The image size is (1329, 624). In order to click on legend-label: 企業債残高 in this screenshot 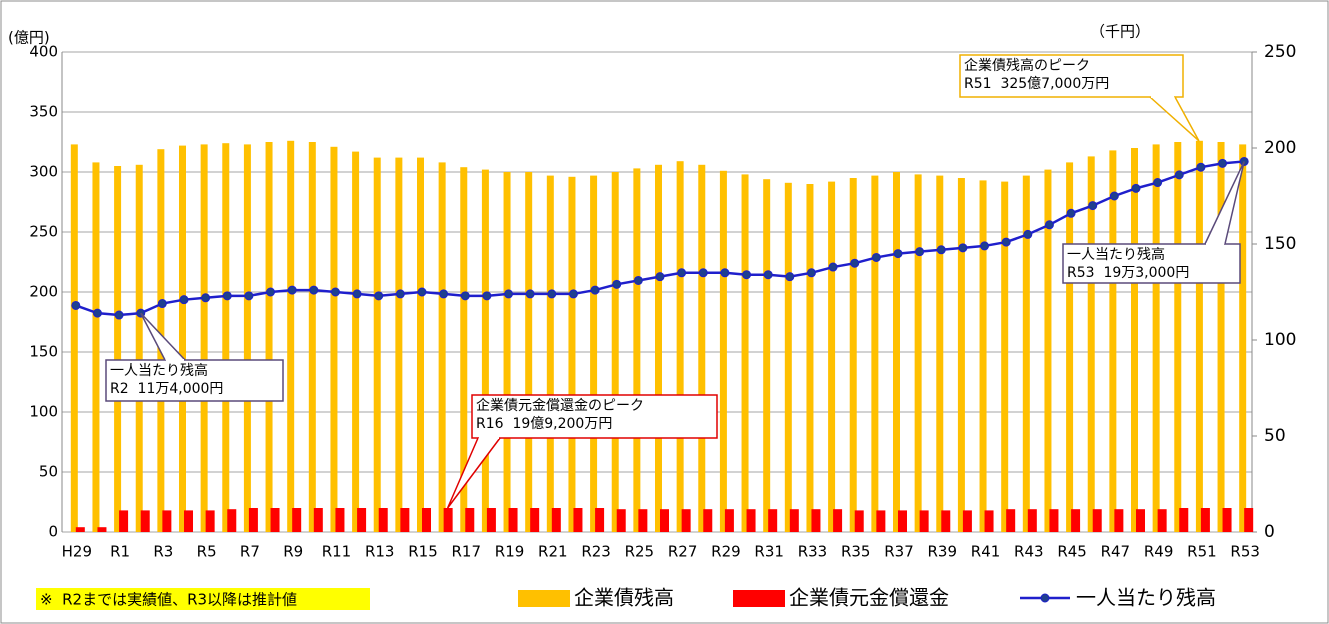, I will do `click(624, 598)`.